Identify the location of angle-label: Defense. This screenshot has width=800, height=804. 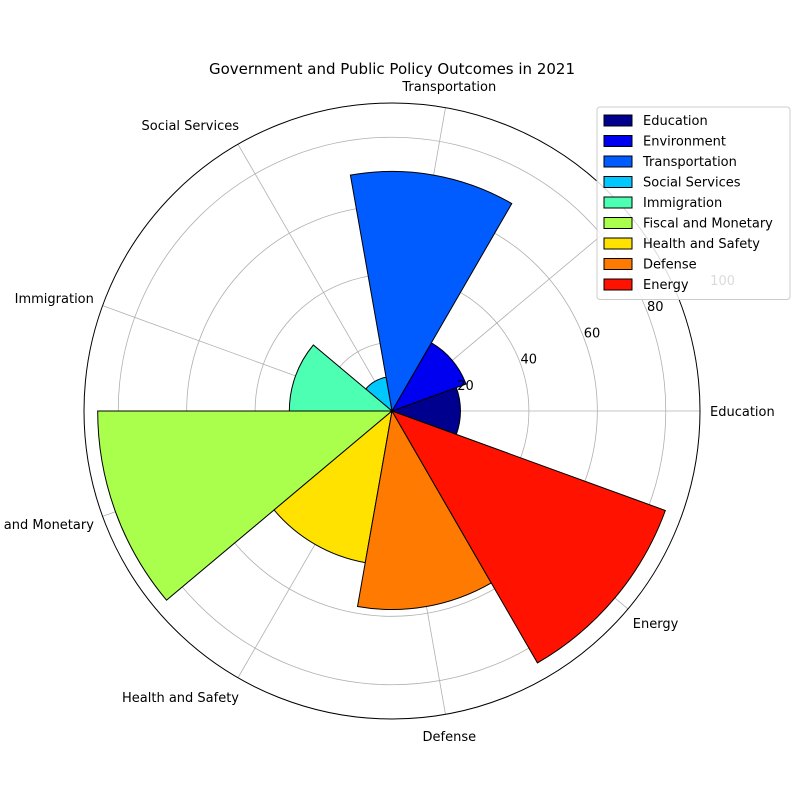
(450, 737).